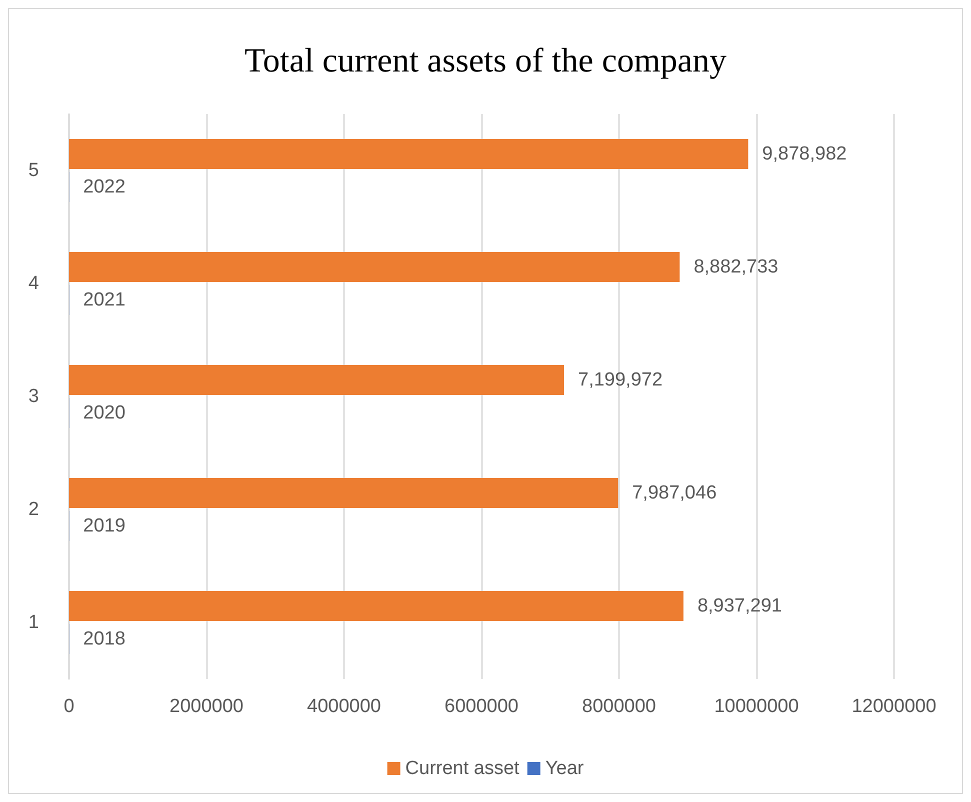  I want to click on data-label: 7,987,046, so click(674, 493).